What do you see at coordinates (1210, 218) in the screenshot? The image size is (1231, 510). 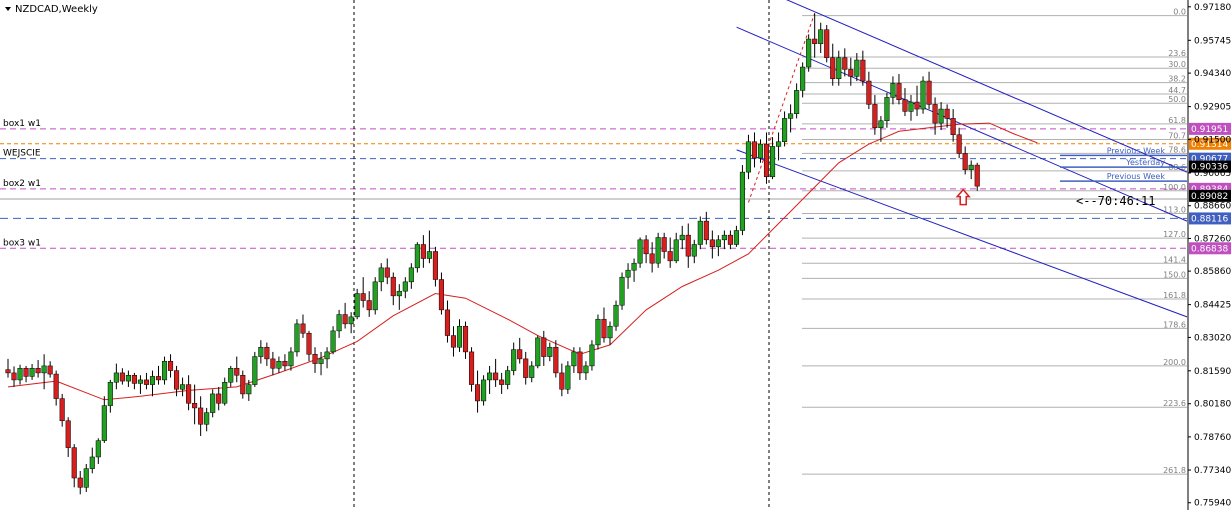 I see `price-tag` at bounding box center [1210, 218].